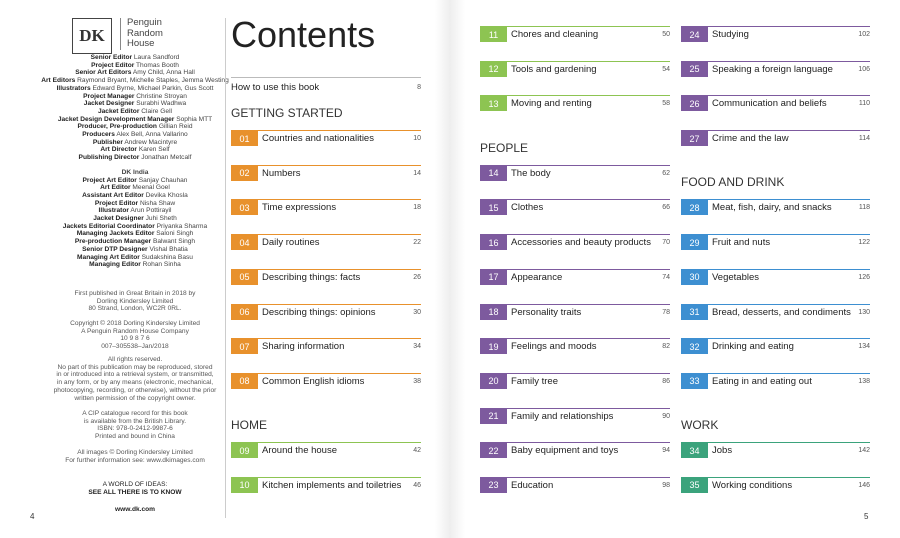  What do you see at coordinates (493, 381) in the screenshot?
I see `entry-number: 20` at bounding box center [493, 381].